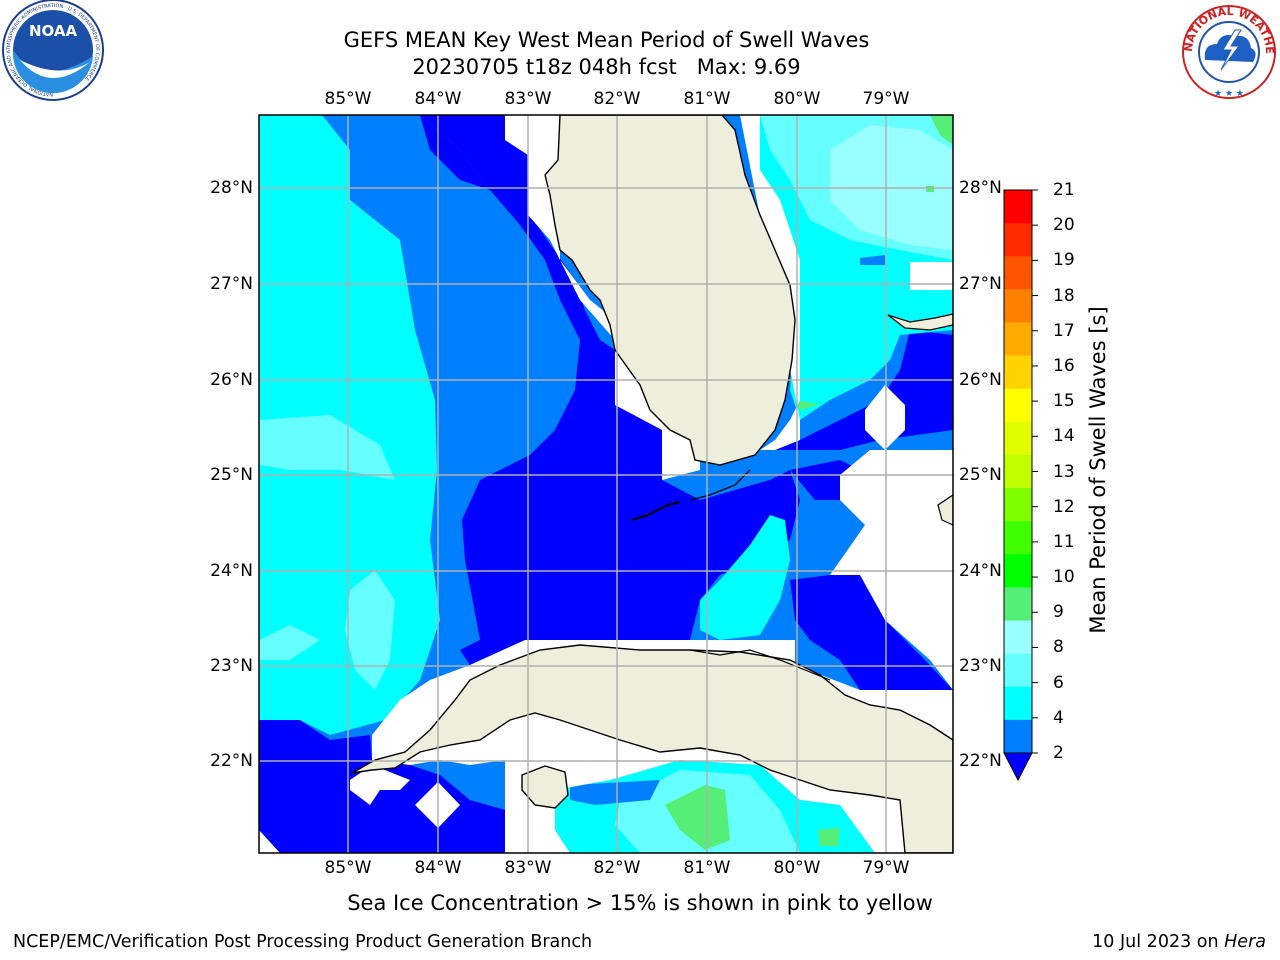  I want to click on band-6-8-west, so click(349, 425).